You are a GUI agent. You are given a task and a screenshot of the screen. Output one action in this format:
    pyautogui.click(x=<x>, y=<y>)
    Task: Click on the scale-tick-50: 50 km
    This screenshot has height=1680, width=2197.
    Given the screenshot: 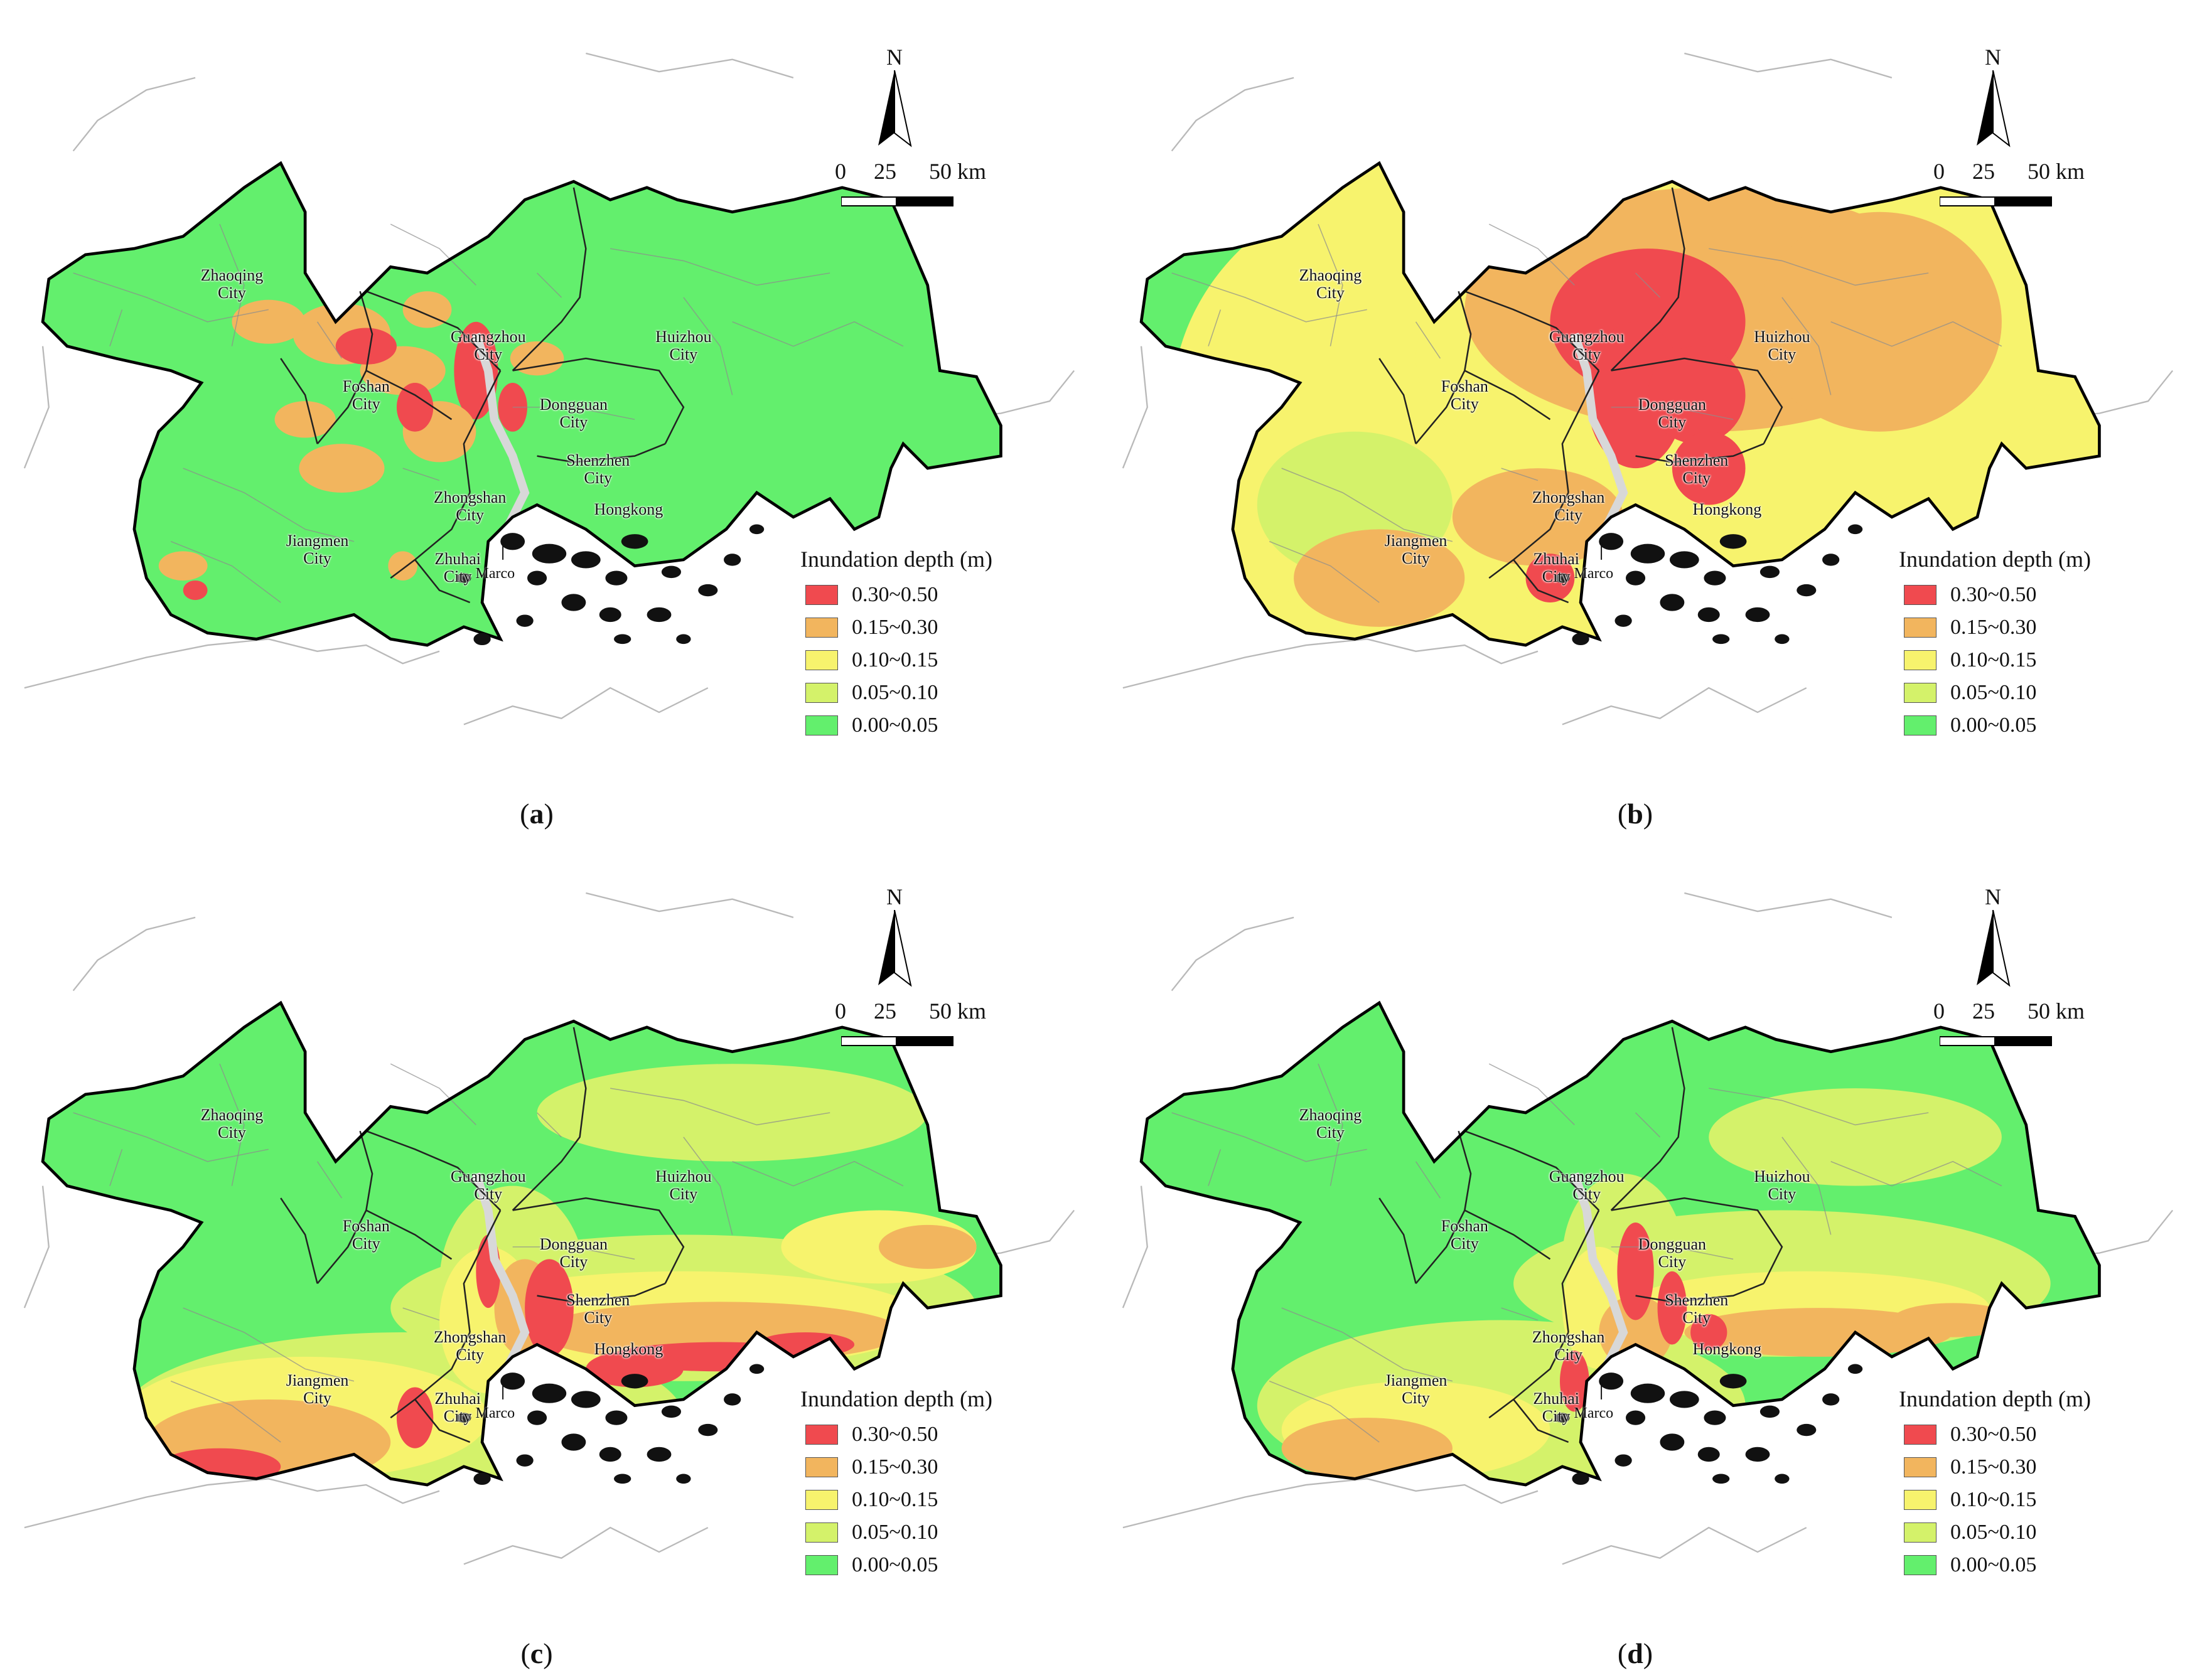 What is the action you would take?
    pyautogui.click(x=2056, y=172)
    